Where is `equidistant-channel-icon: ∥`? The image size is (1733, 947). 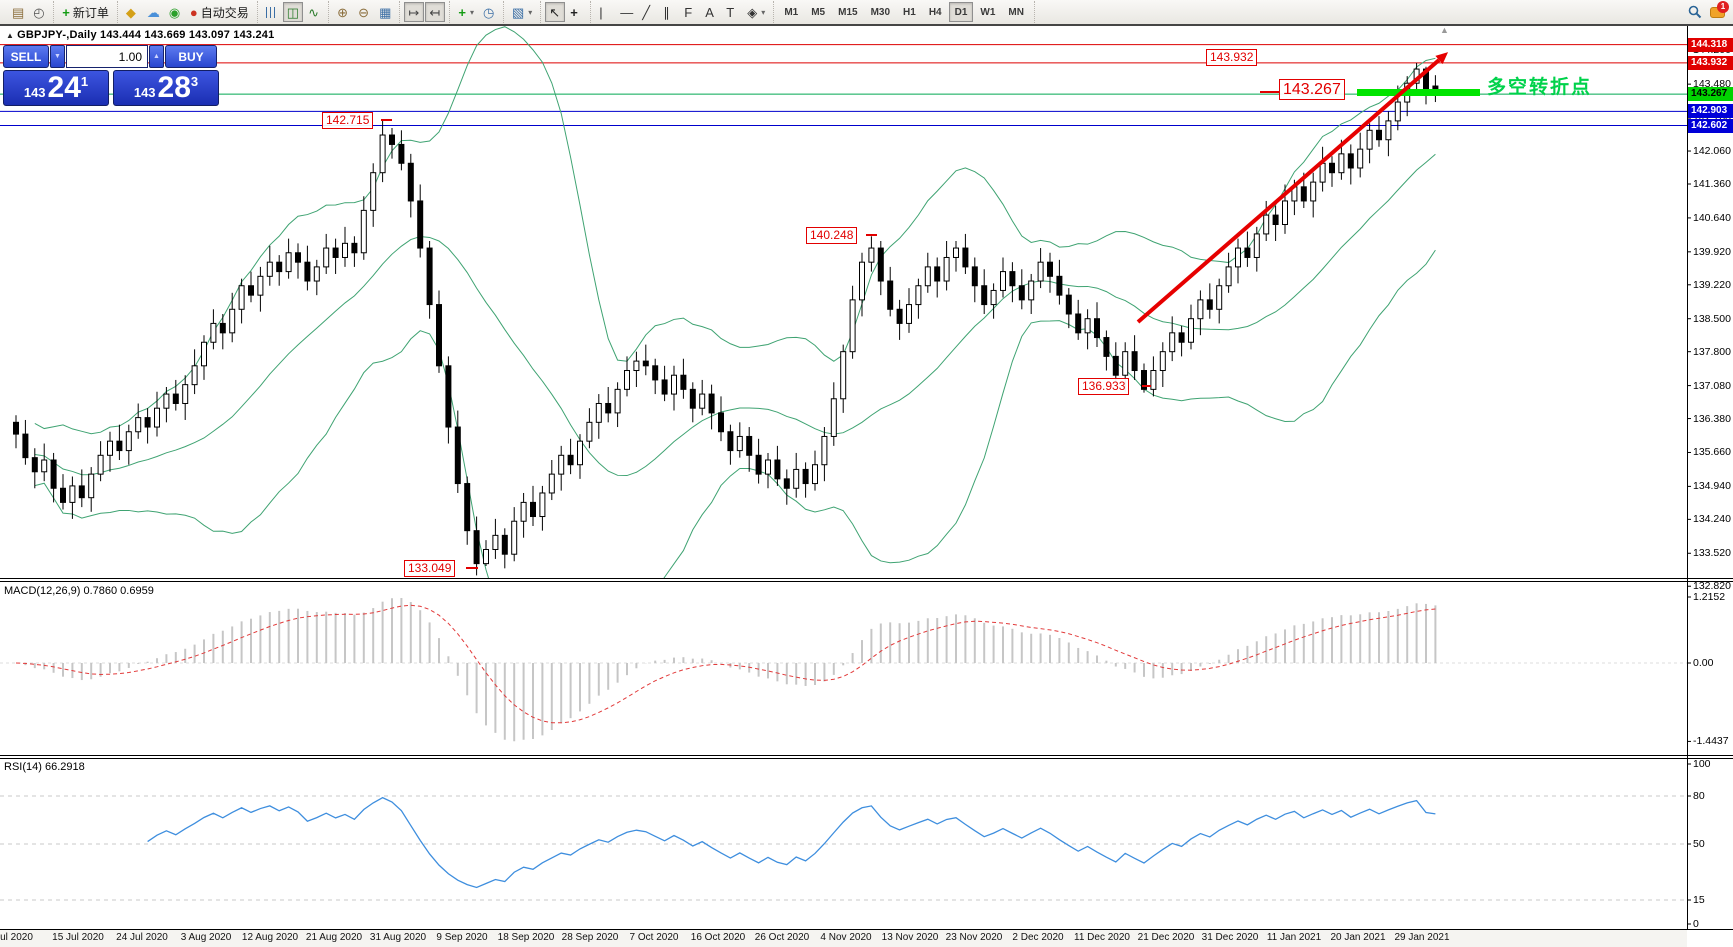
equidistant-channel-icon: ∥ is located at coordinates (666, 12).